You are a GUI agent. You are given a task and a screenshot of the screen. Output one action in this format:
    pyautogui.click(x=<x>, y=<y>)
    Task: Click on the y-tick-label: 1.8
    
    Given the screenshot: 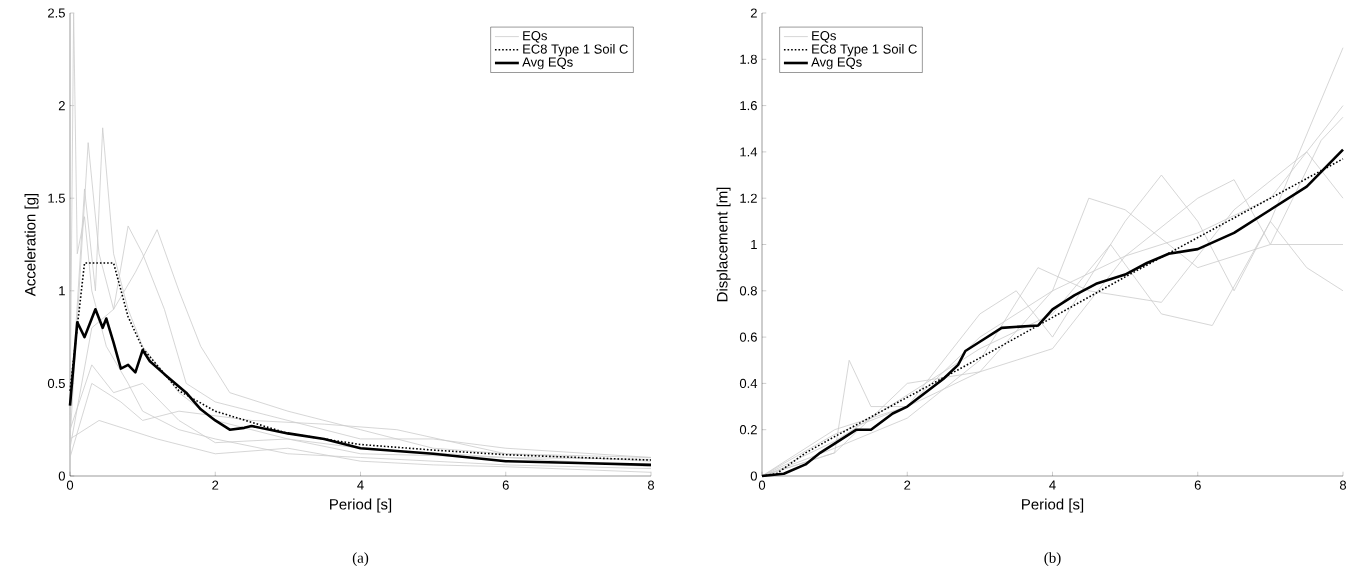 What is the action you would take?
    pyautogui.click(x=748, y=59)
    